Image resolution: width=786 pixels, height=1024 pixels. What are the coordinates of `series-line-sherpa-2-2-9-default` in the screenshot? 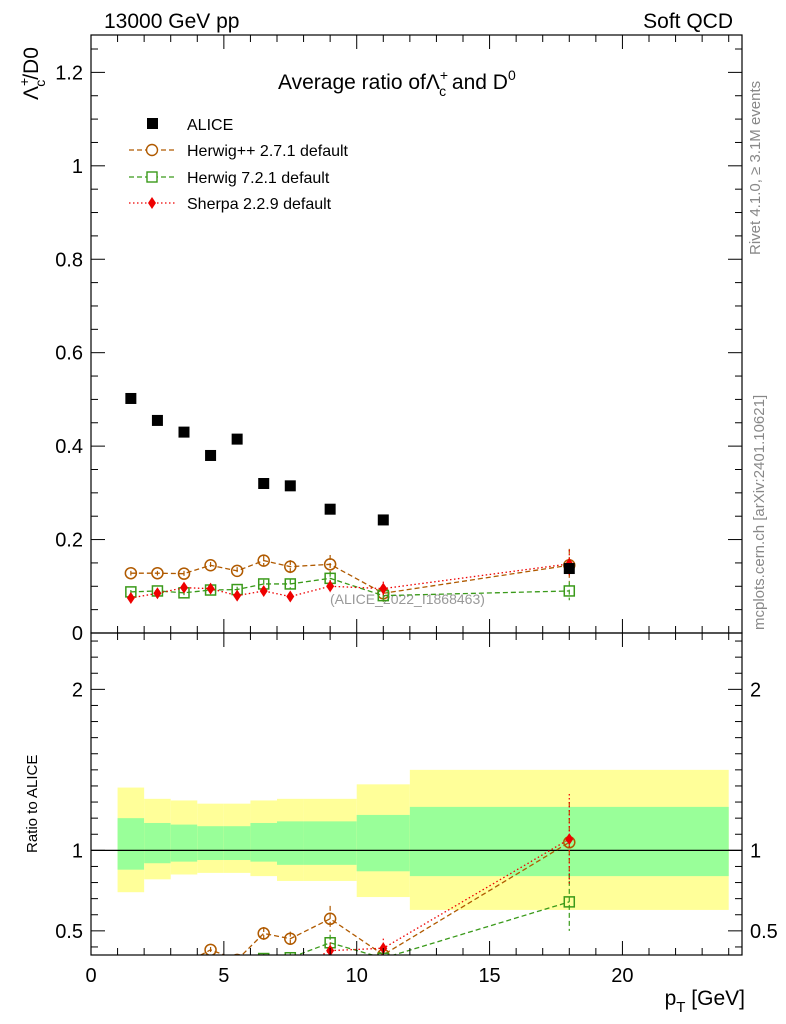 It's located at (350, 581).